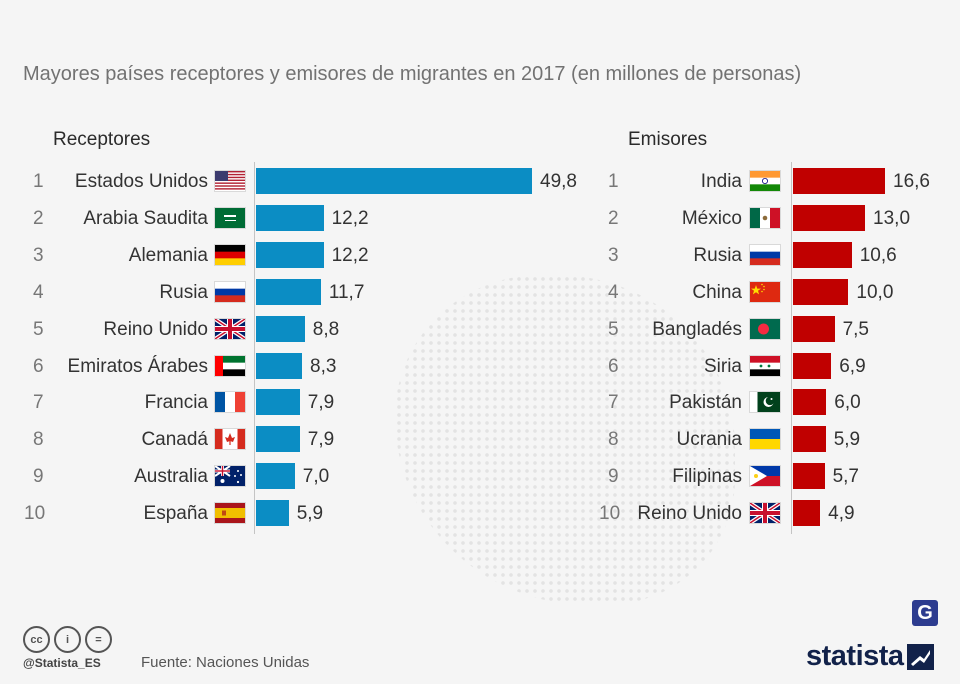 The image size is (960, 684). Describe the element at coordinates (911, 181) in the screenshot. I see `emisores-value-label: 16,6` at that location.